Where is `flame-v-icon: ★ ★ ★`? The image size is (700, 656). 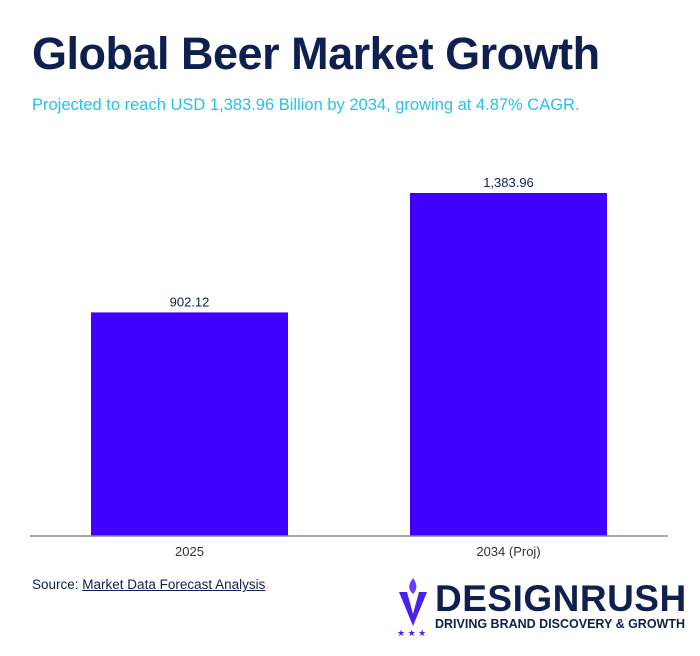
flame-v-icon: ★ ★ ★ is located at coordinates (412, 608).